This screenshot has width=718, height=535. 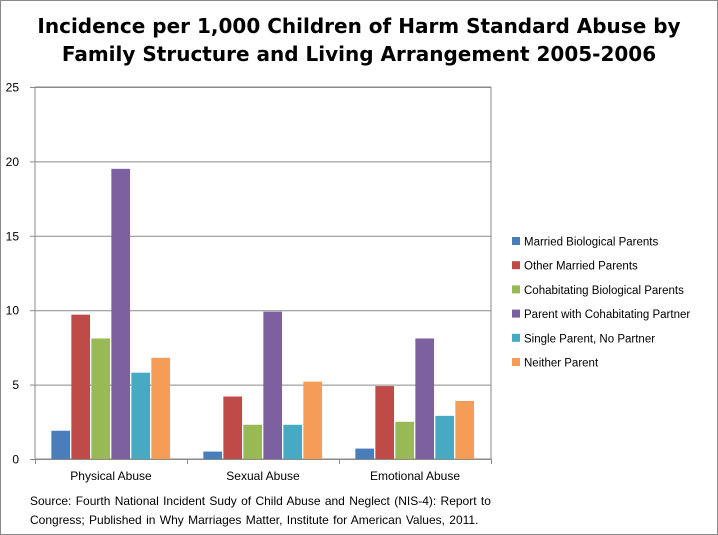 I want to click on y-tick-label-5: 5, so click(x=15, y=385).